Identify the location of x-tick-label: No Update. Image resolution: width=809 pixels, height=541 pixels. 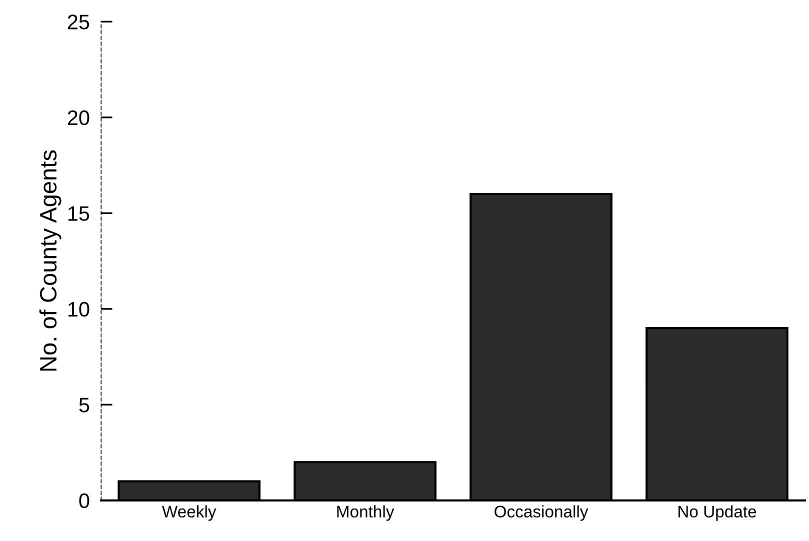
(717, 513).